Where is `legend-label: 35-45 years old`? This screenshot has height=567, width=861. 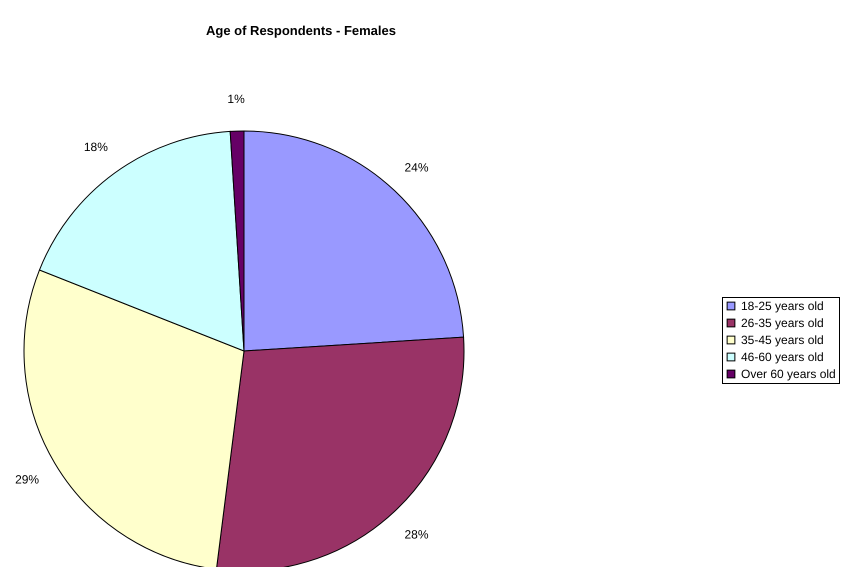
legend-label: 35-45 years old is located at coordinates (782, 340).